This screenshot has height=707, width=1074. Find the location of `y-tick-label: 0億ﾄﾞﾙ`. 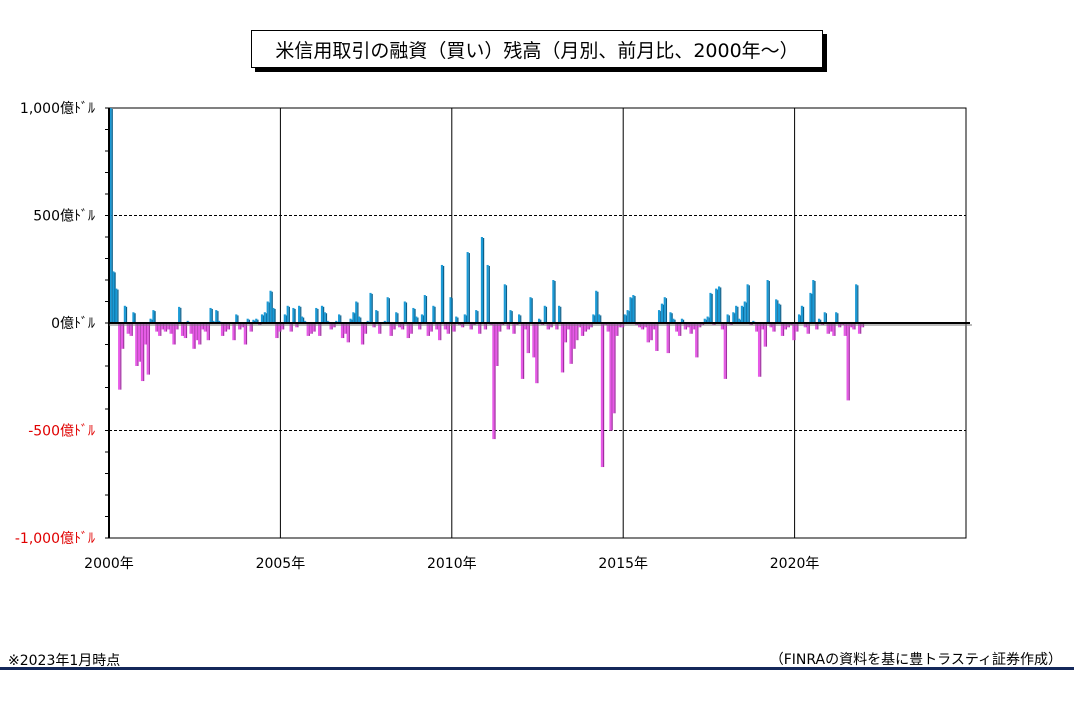

y-tick-label: 0億ﾄﾞﾙ is located at coordinates (73, 324).